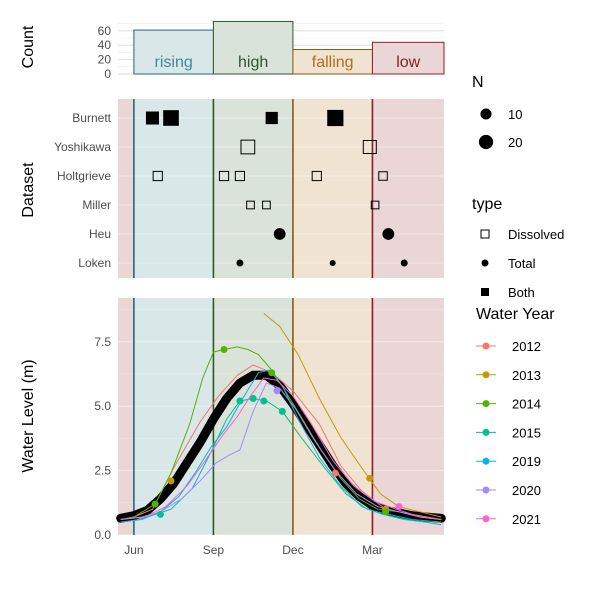 Image resolution: width=600 pixels, height=600 pixels. What do you see at coordinates (292, 550) in the screenshot?
I see `x-tick-label: Dec` at bounding box center [292, 550].